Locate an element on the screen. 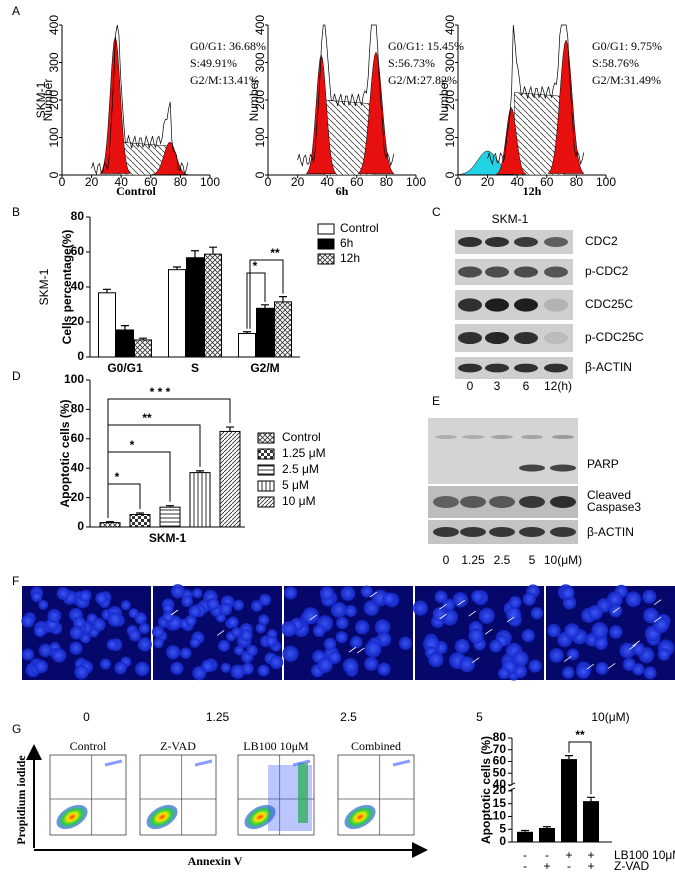 This screenshot has width=675, height=872. significance: ** is located at coordinates (580, 735).